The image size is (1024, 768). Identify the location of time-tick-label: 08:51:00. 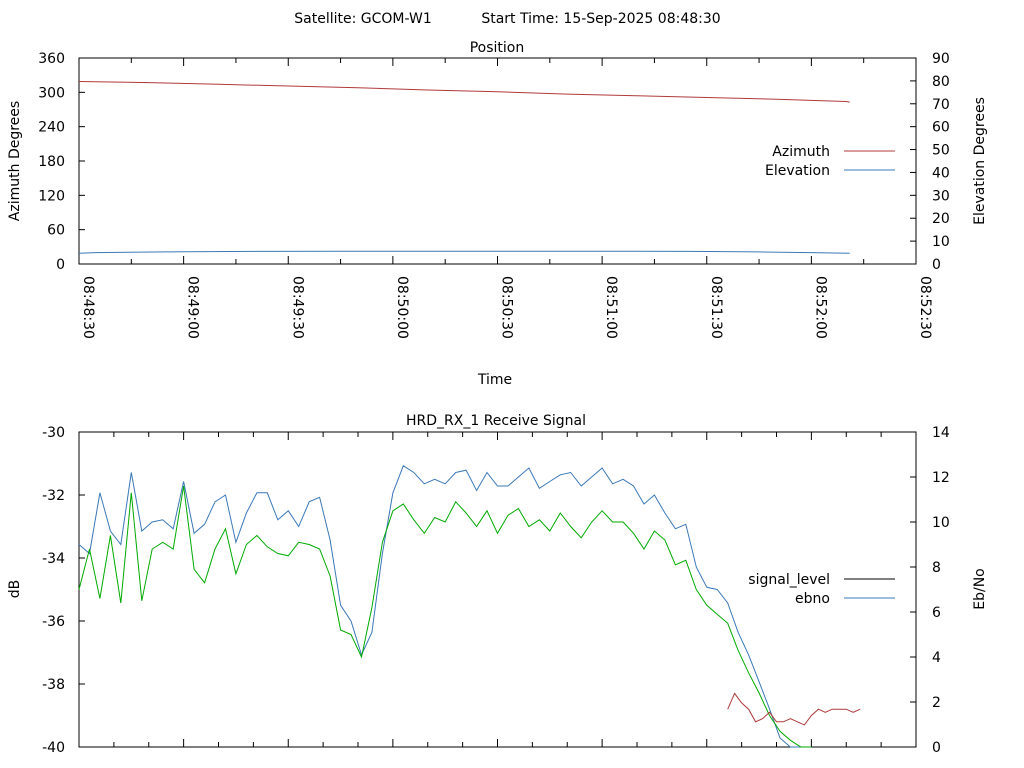
(611, 307).